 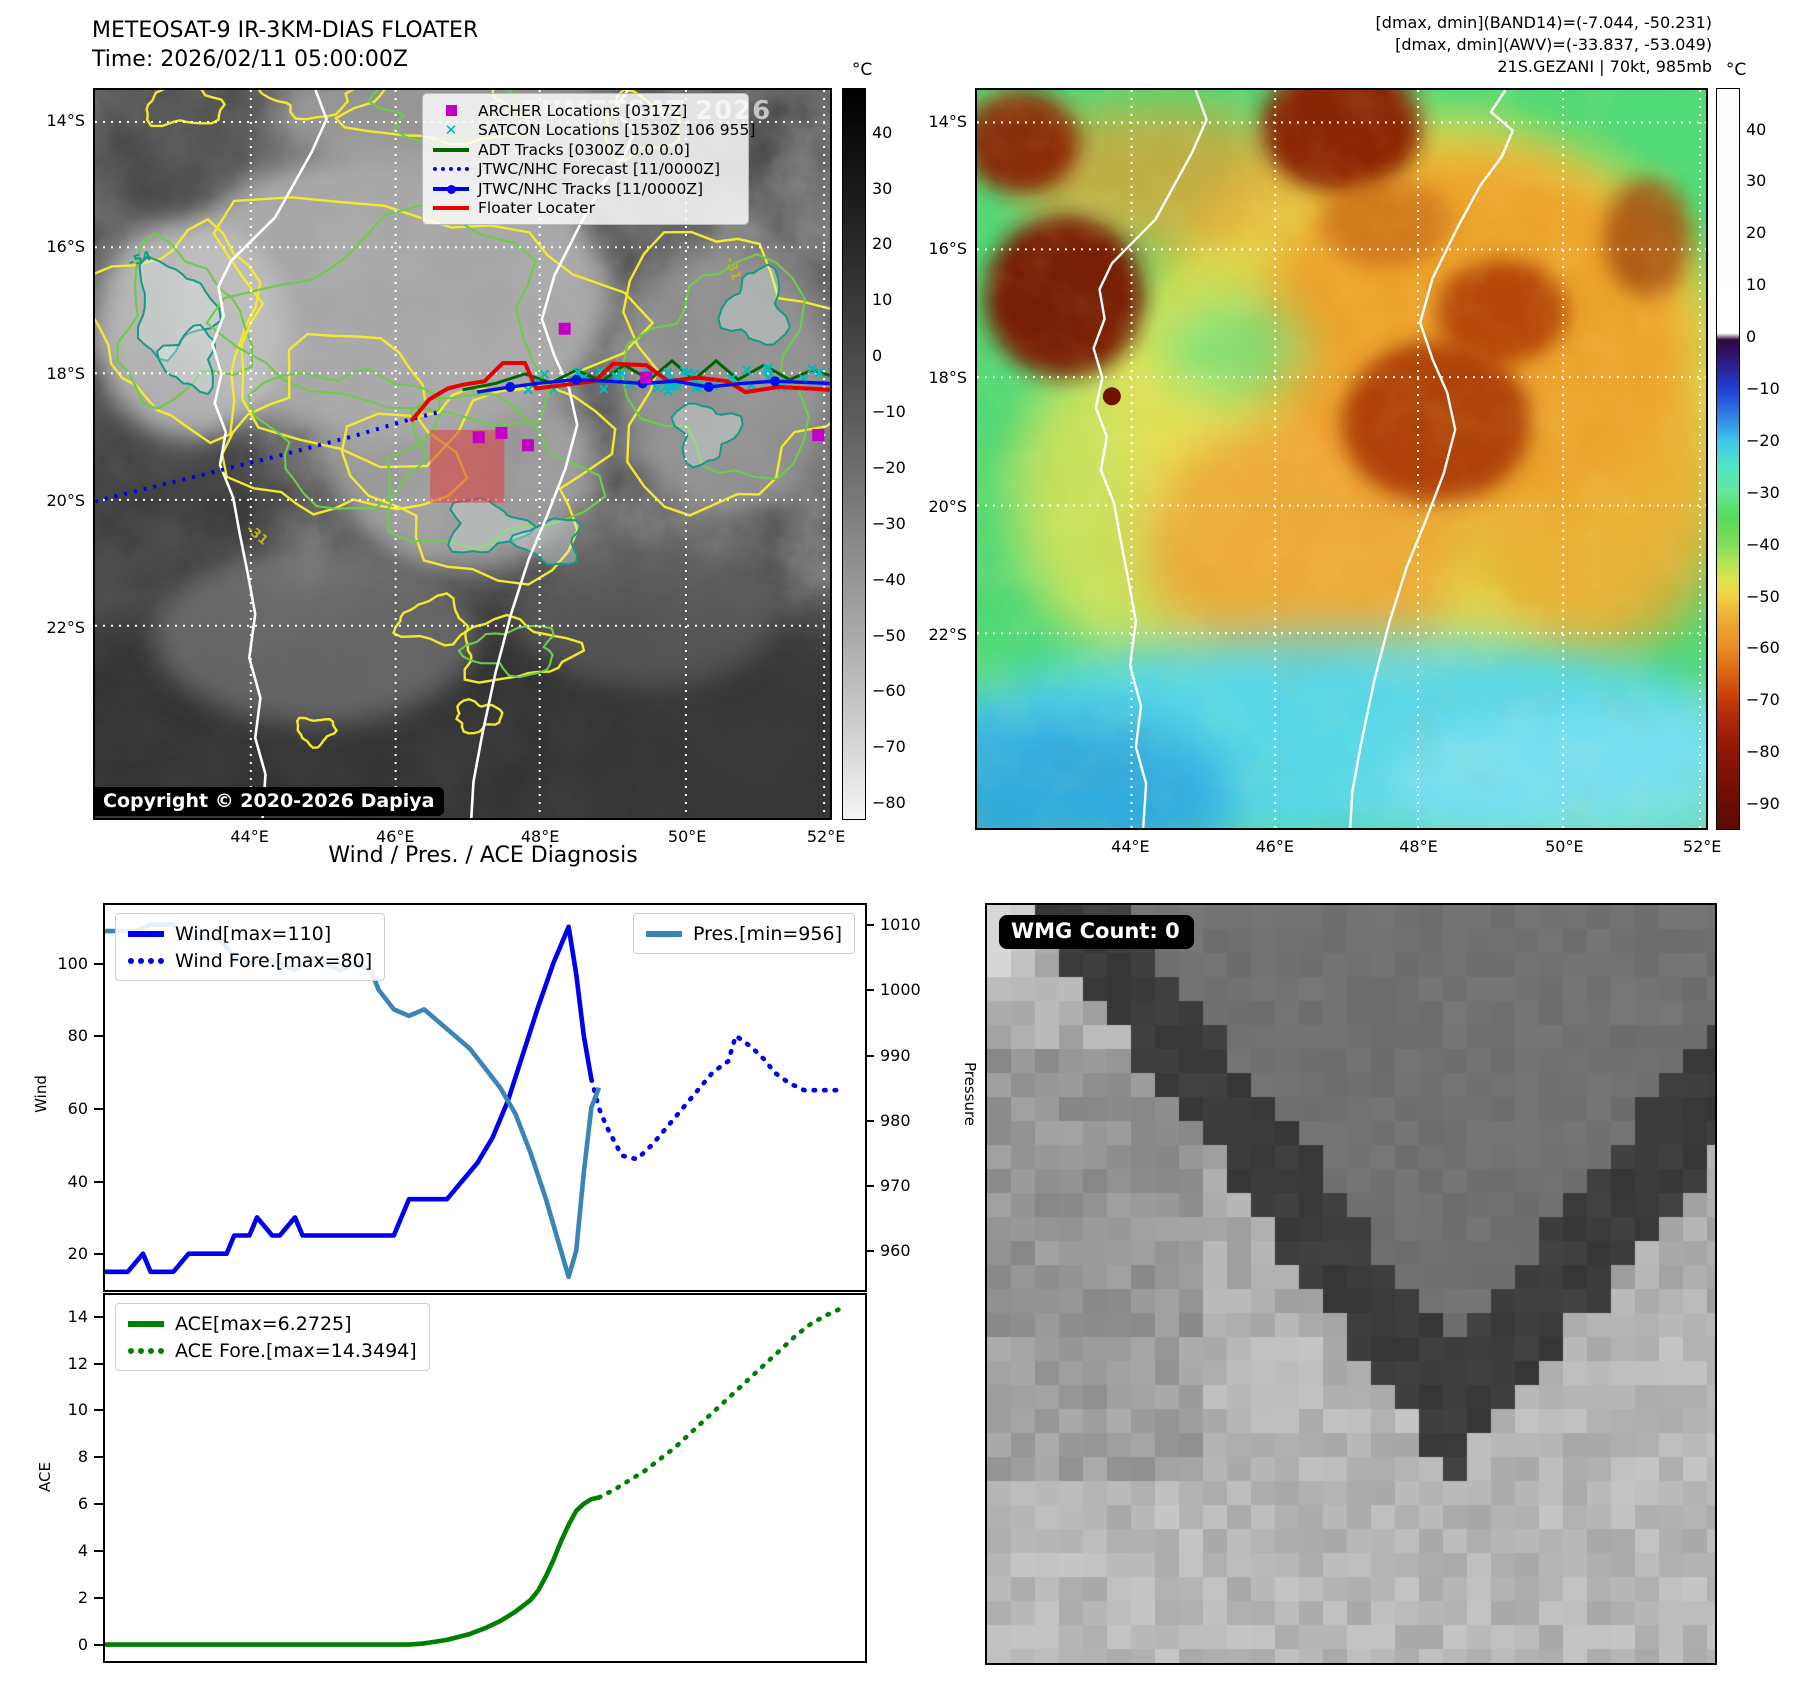 I want to click on chart-y2-tick: 970, so click(x=895, y=1186).